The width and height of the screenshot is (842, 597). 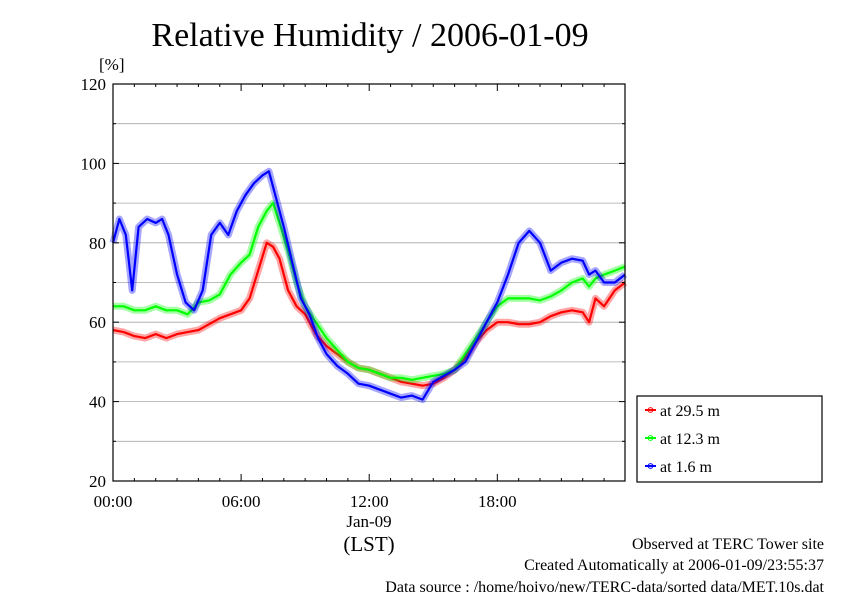 I want to click on x-tick-label: 06:00, so click(x=241, y=501).